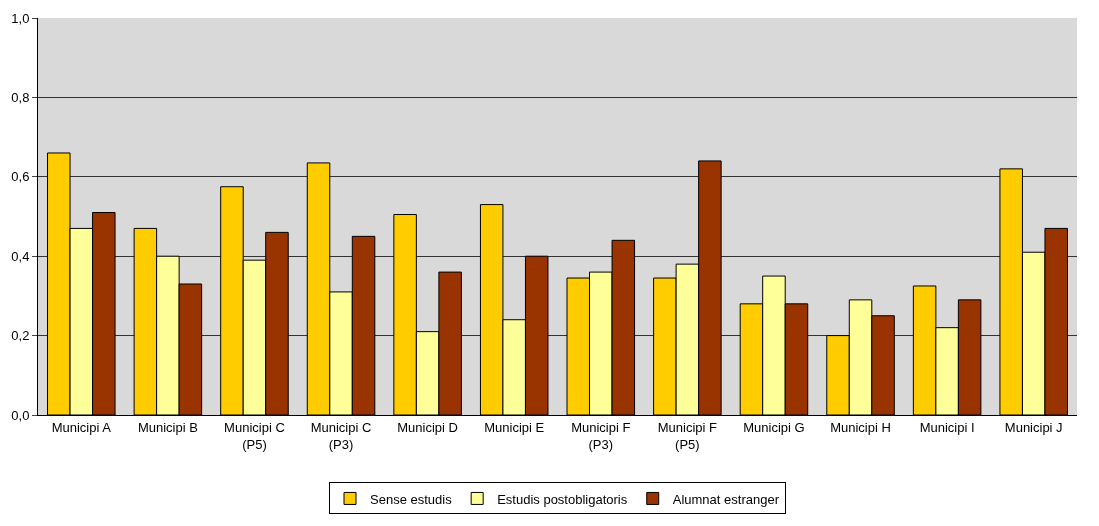 The image size is (1099, 526). I want to click on x-tick-label: Municipi G, so click(774, 427).